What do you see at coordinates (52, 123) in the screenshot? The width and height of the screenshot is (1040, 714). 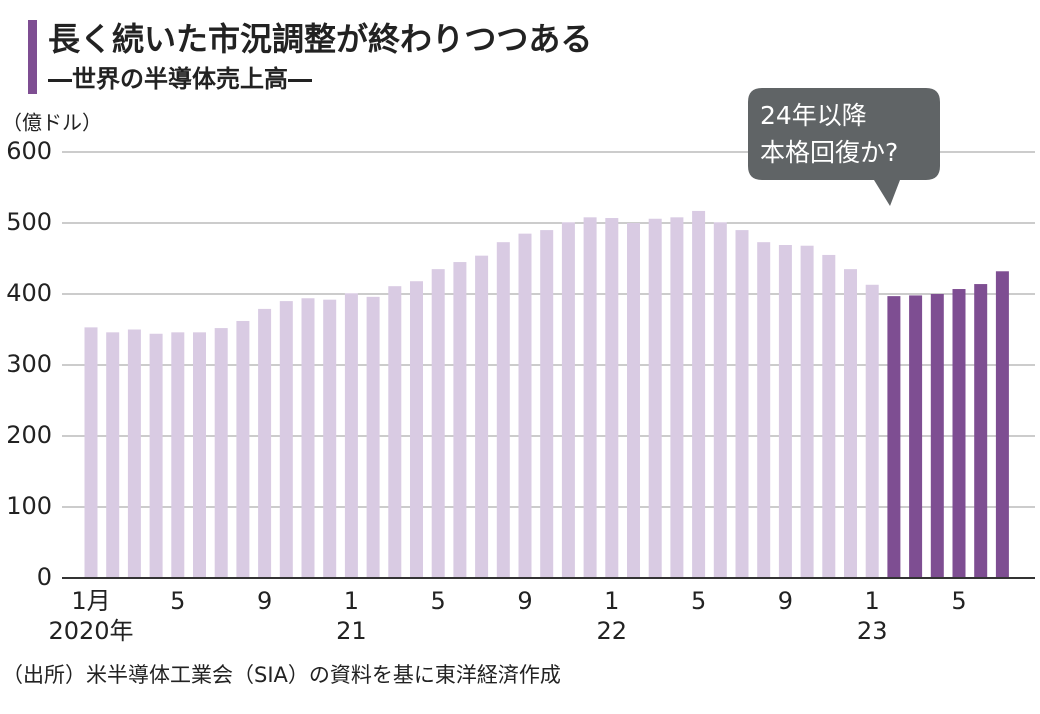 I see `y-unit: （億ドル）` at bounding box center [52, 123].